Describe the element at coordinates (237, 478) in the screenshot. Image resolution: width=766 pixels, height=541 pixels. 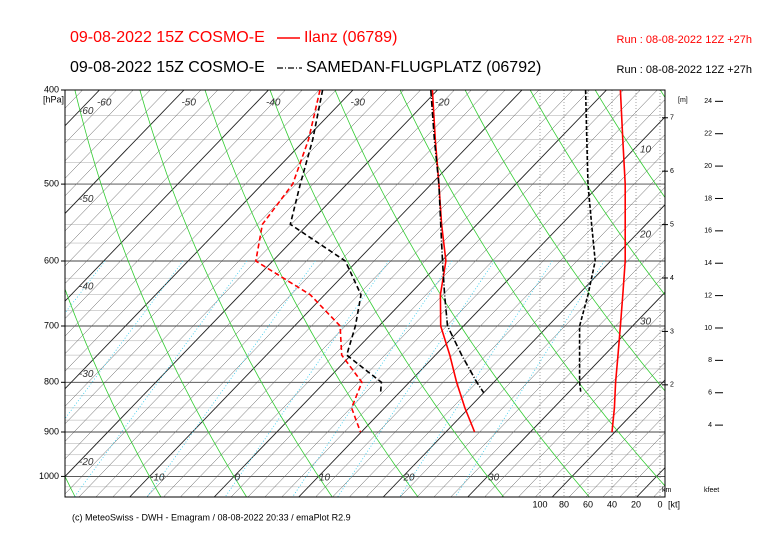
I see `x-tick-label: 0` at that location.